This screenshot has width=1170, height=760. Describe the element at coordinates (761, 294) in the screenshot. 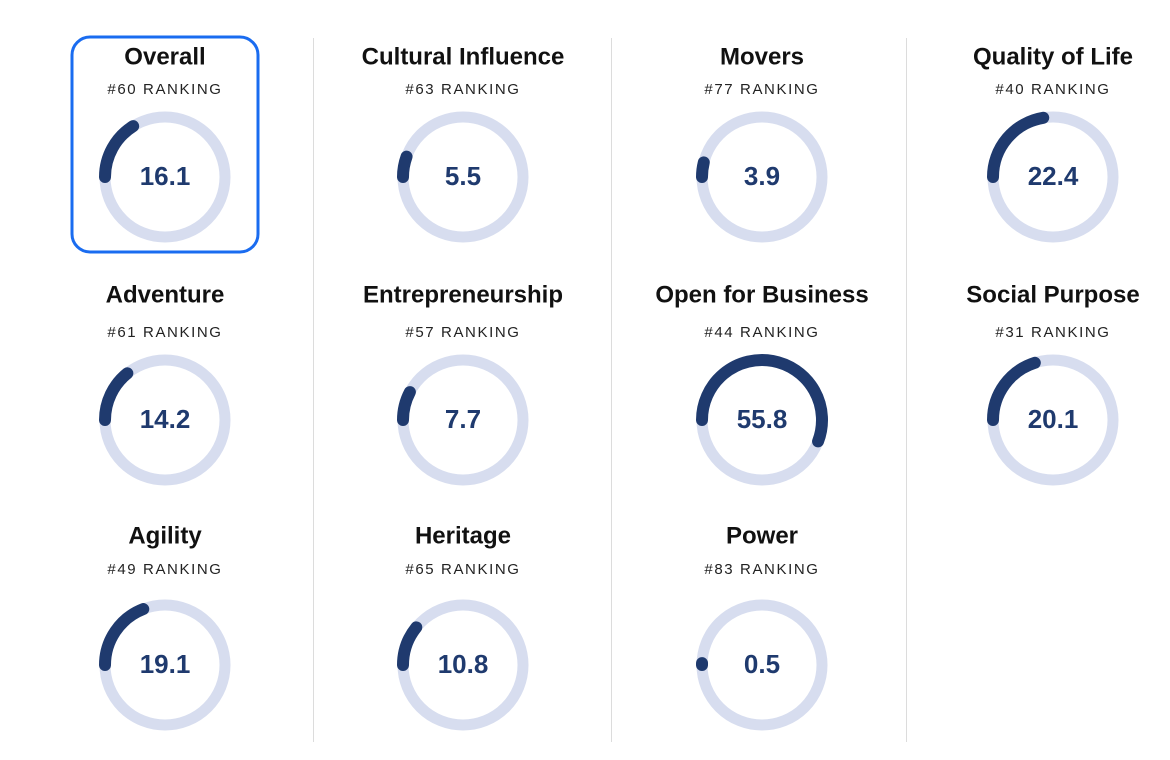

I see `card-title: Open for Business` at that location.